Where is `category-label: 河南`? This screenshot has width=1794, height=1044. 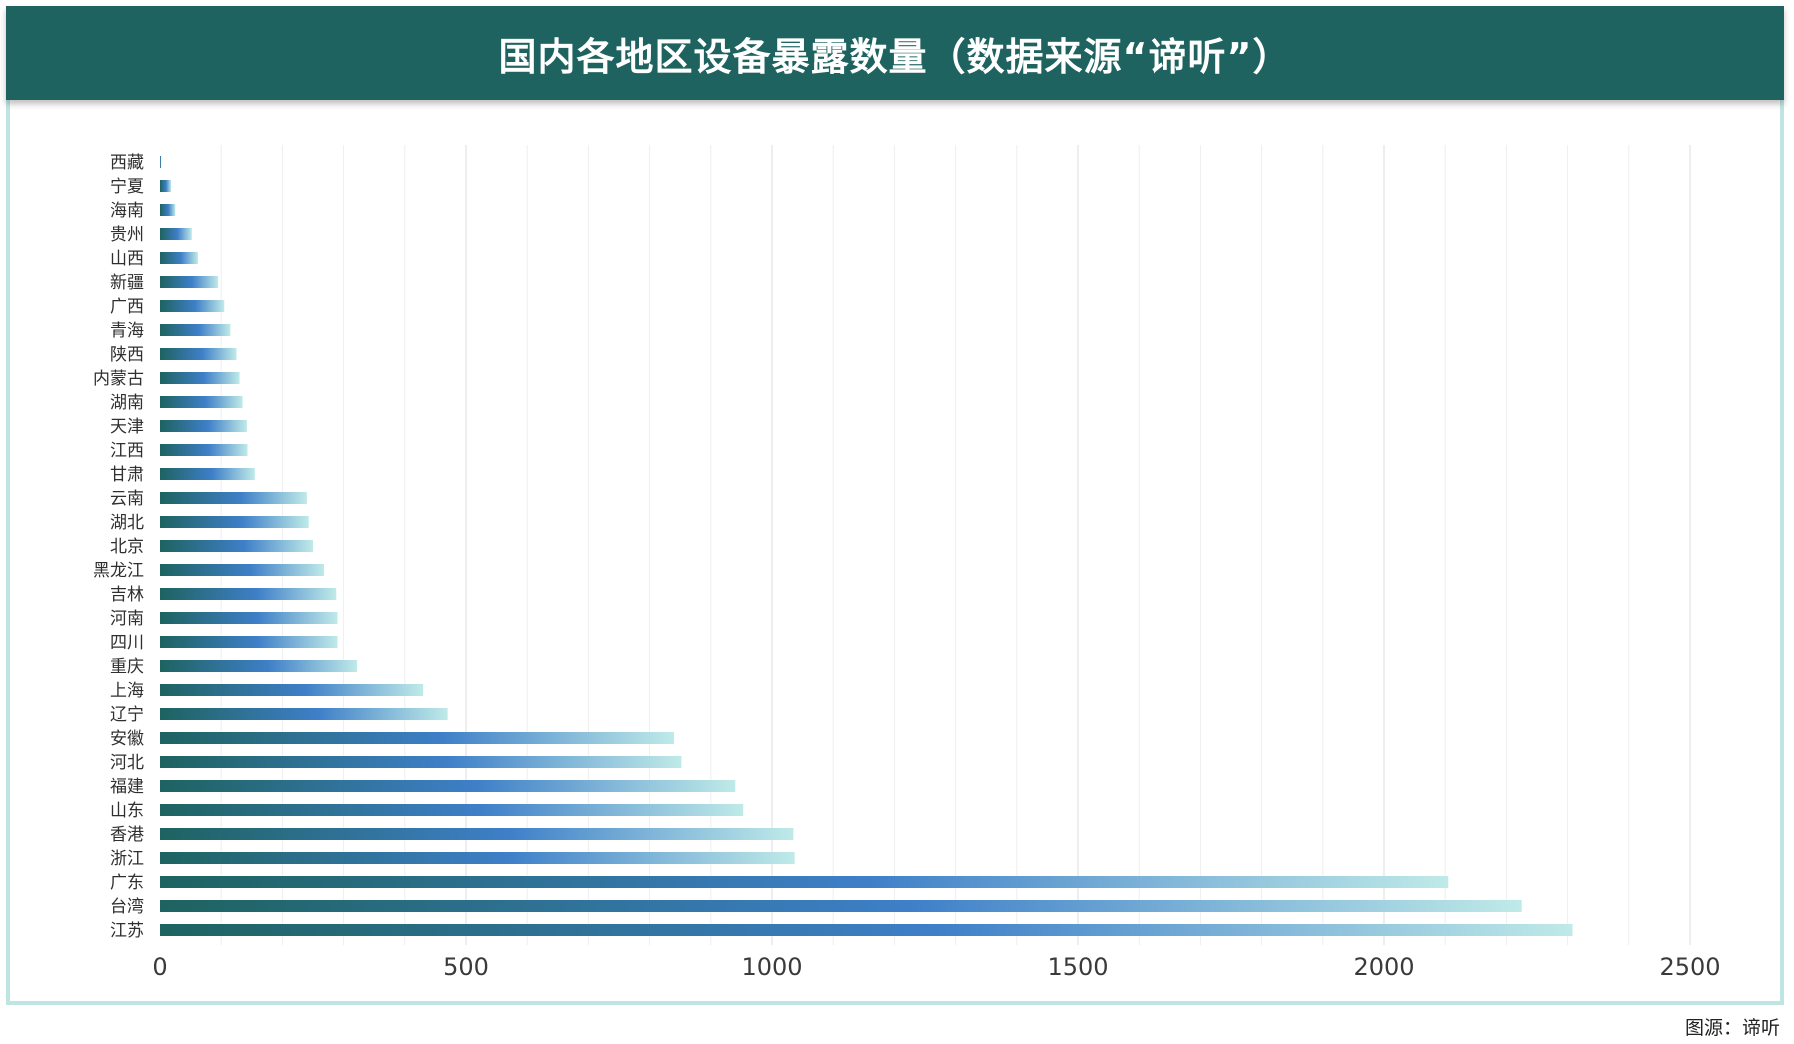 category-label: 河南 is located at coordinates (127, 619).